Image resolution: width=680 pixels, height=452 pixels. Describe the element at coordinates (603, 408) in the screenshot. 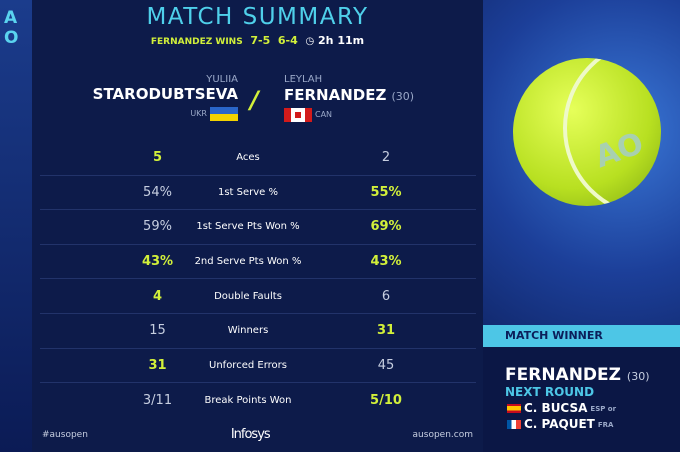

I see `country-code: ESP or` at that location.